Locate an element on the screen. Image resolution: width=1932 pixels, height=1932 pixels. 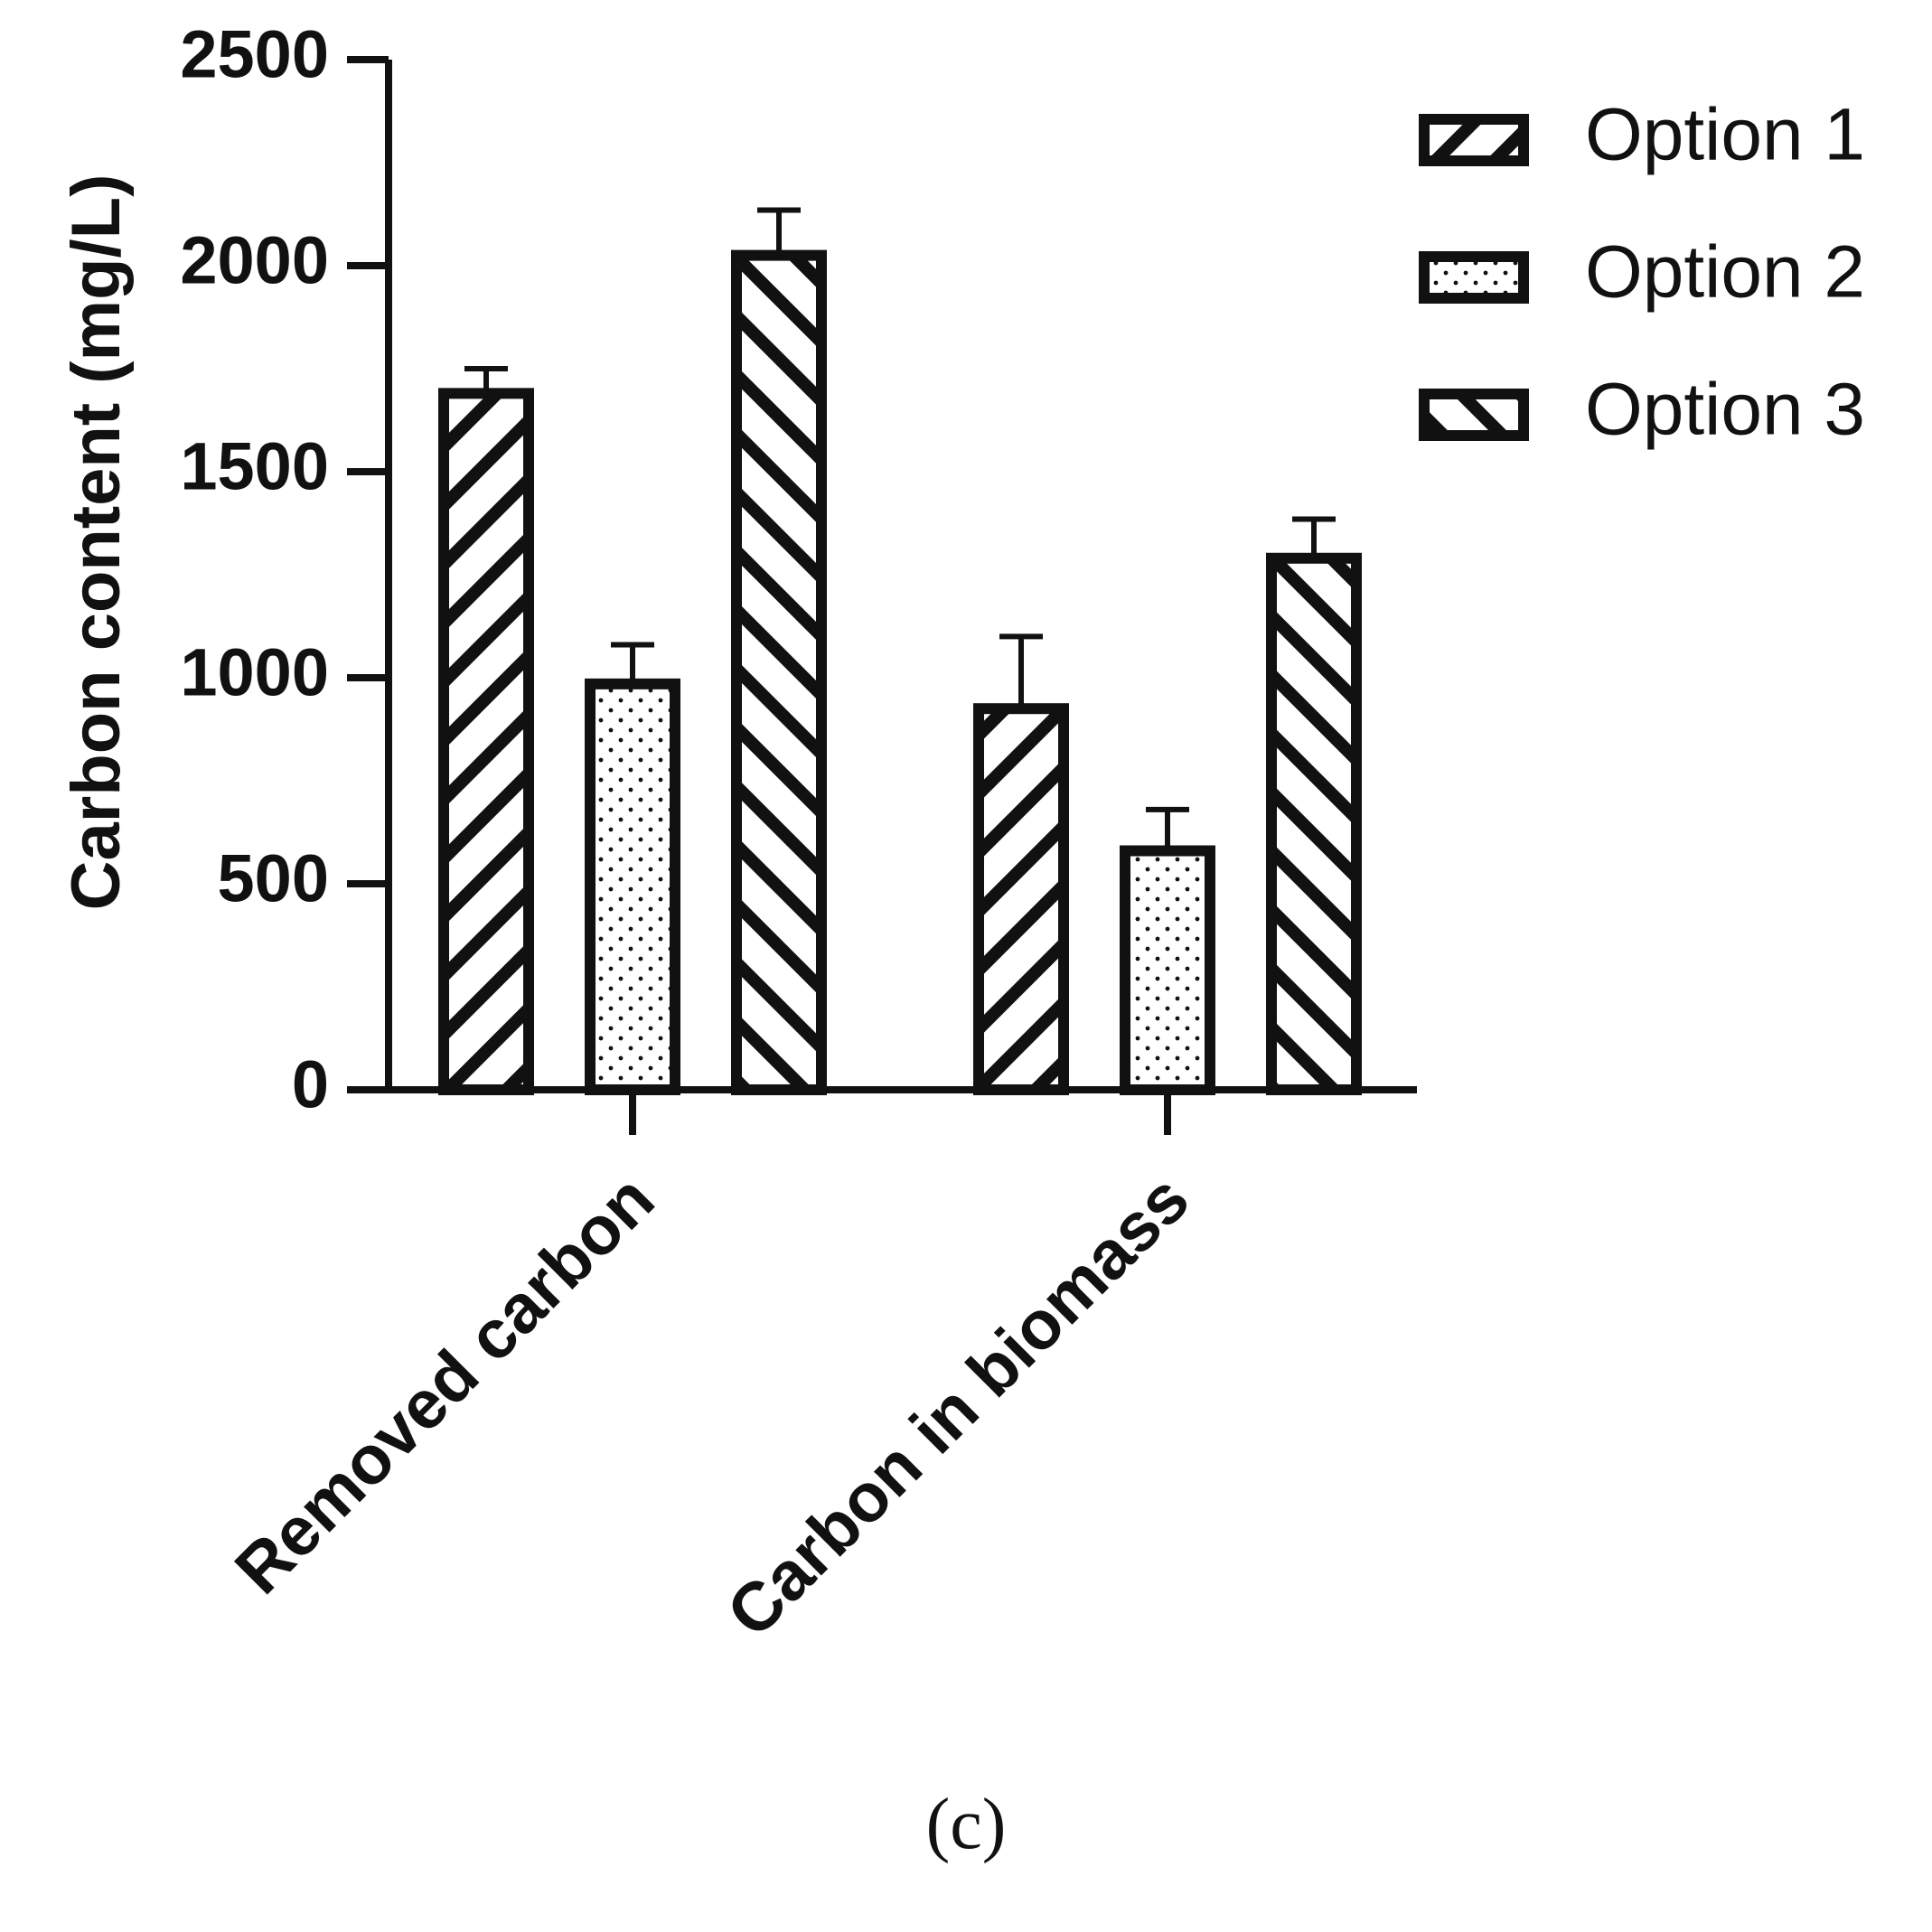
category-label: Removed carbon is located at coordinates (444, 1384).